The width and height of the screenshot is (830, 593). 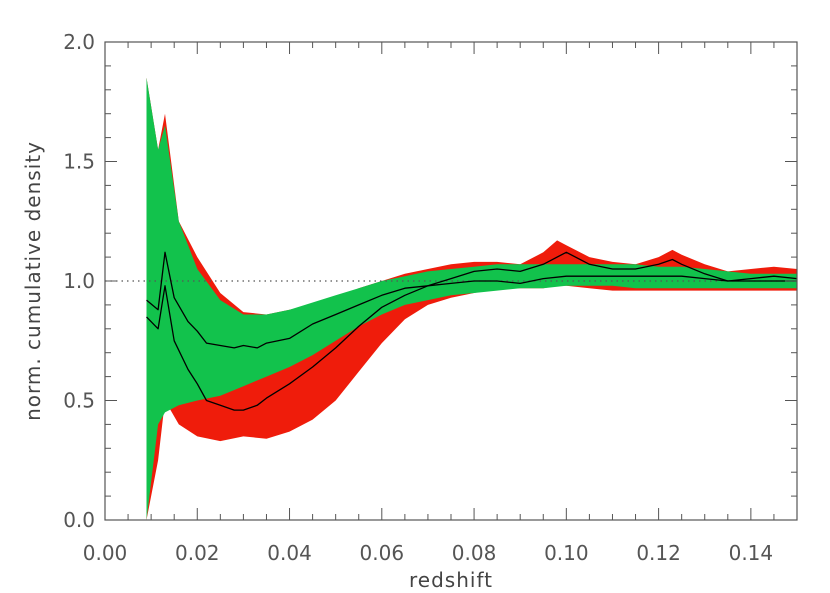 What do you see at coordinates (289, 553) in the screenshot?
I see `x-tick-label: 0.04` at bounding box center [289, 553].